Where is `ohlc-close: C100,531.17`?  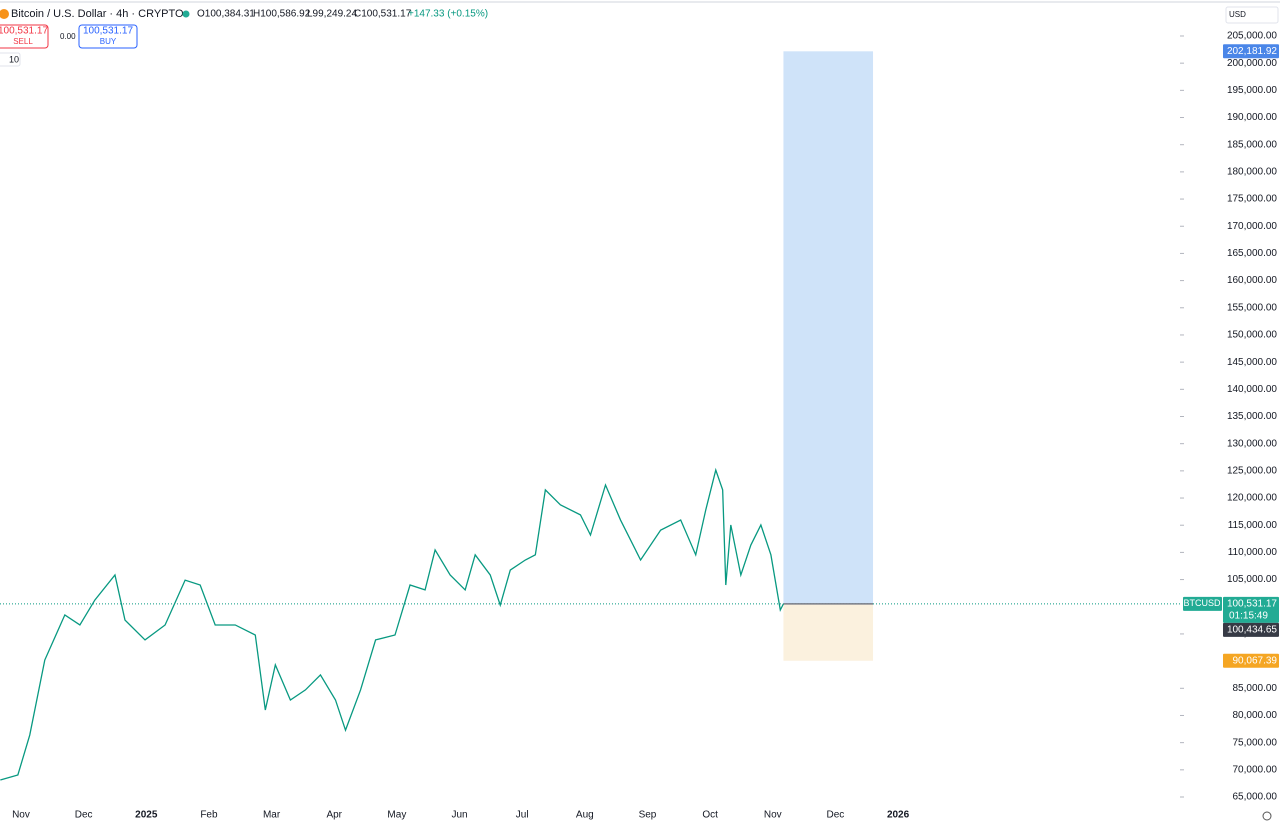 ohlc-close: C100,531.17 is located at coordinates (383, 14).